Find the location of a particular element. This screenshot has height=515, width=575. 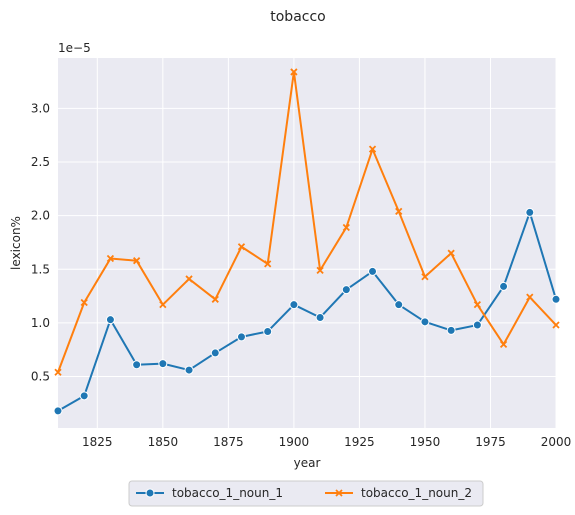

y-tick-label: 1.5 is located at coordinates (40, 269).